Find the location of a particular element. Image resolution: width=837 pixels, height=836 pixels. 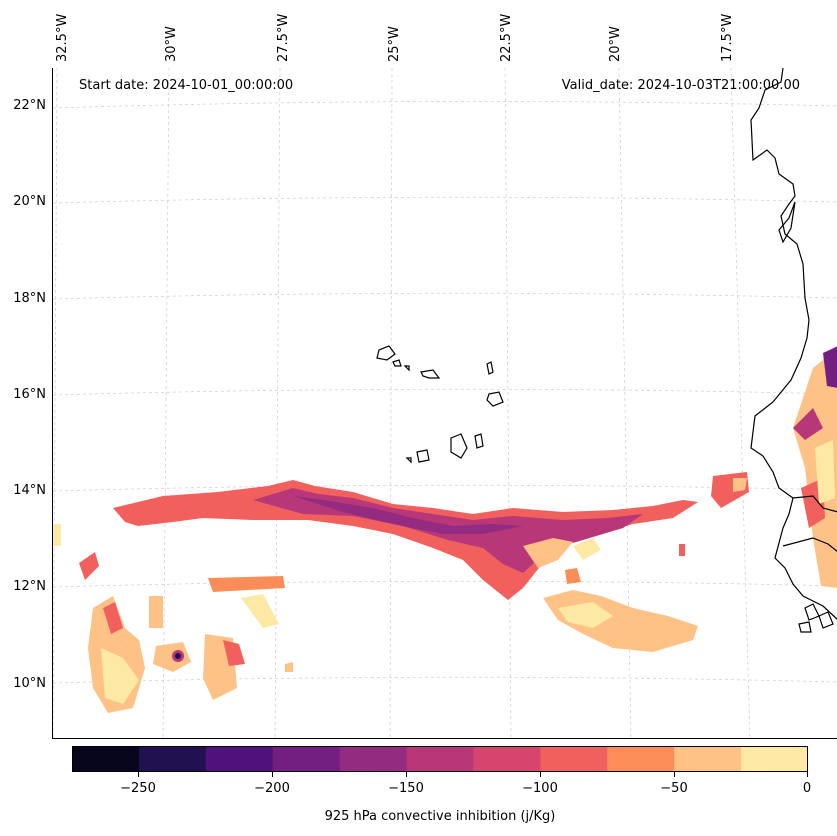

island-santiago is located at coordinates (459, 446).